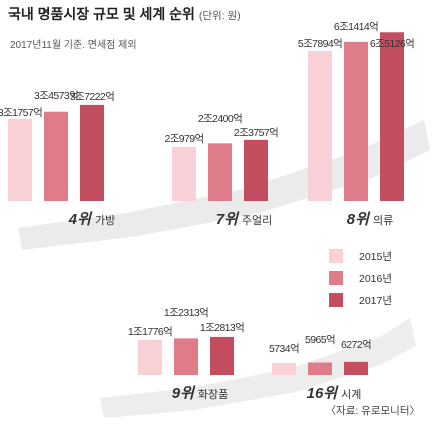 This screenshot has height=426, width=438. I want to click on data-label: 1조2313억, so click(186, 313).